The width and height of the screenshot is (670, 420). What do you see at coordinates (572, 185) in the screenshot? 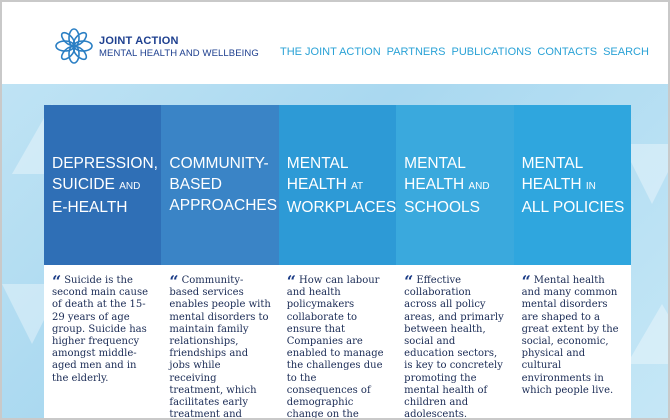
I see `topic-title: MENTAL HEALTH IN ALL POLICIES` at bounding box center [572, 185].